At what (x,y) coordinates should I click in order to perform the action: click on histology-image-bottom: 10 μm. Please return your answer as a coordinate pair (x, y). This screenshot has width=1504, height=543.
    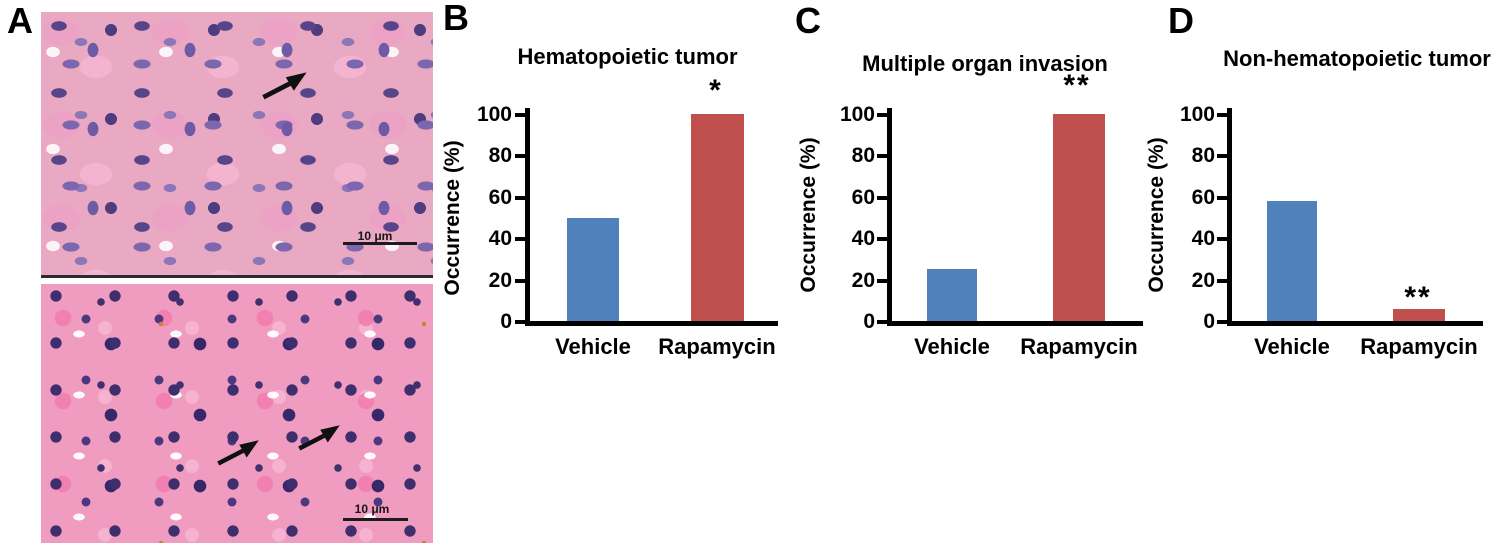
    Looking at the image, I should click on (237, 413).